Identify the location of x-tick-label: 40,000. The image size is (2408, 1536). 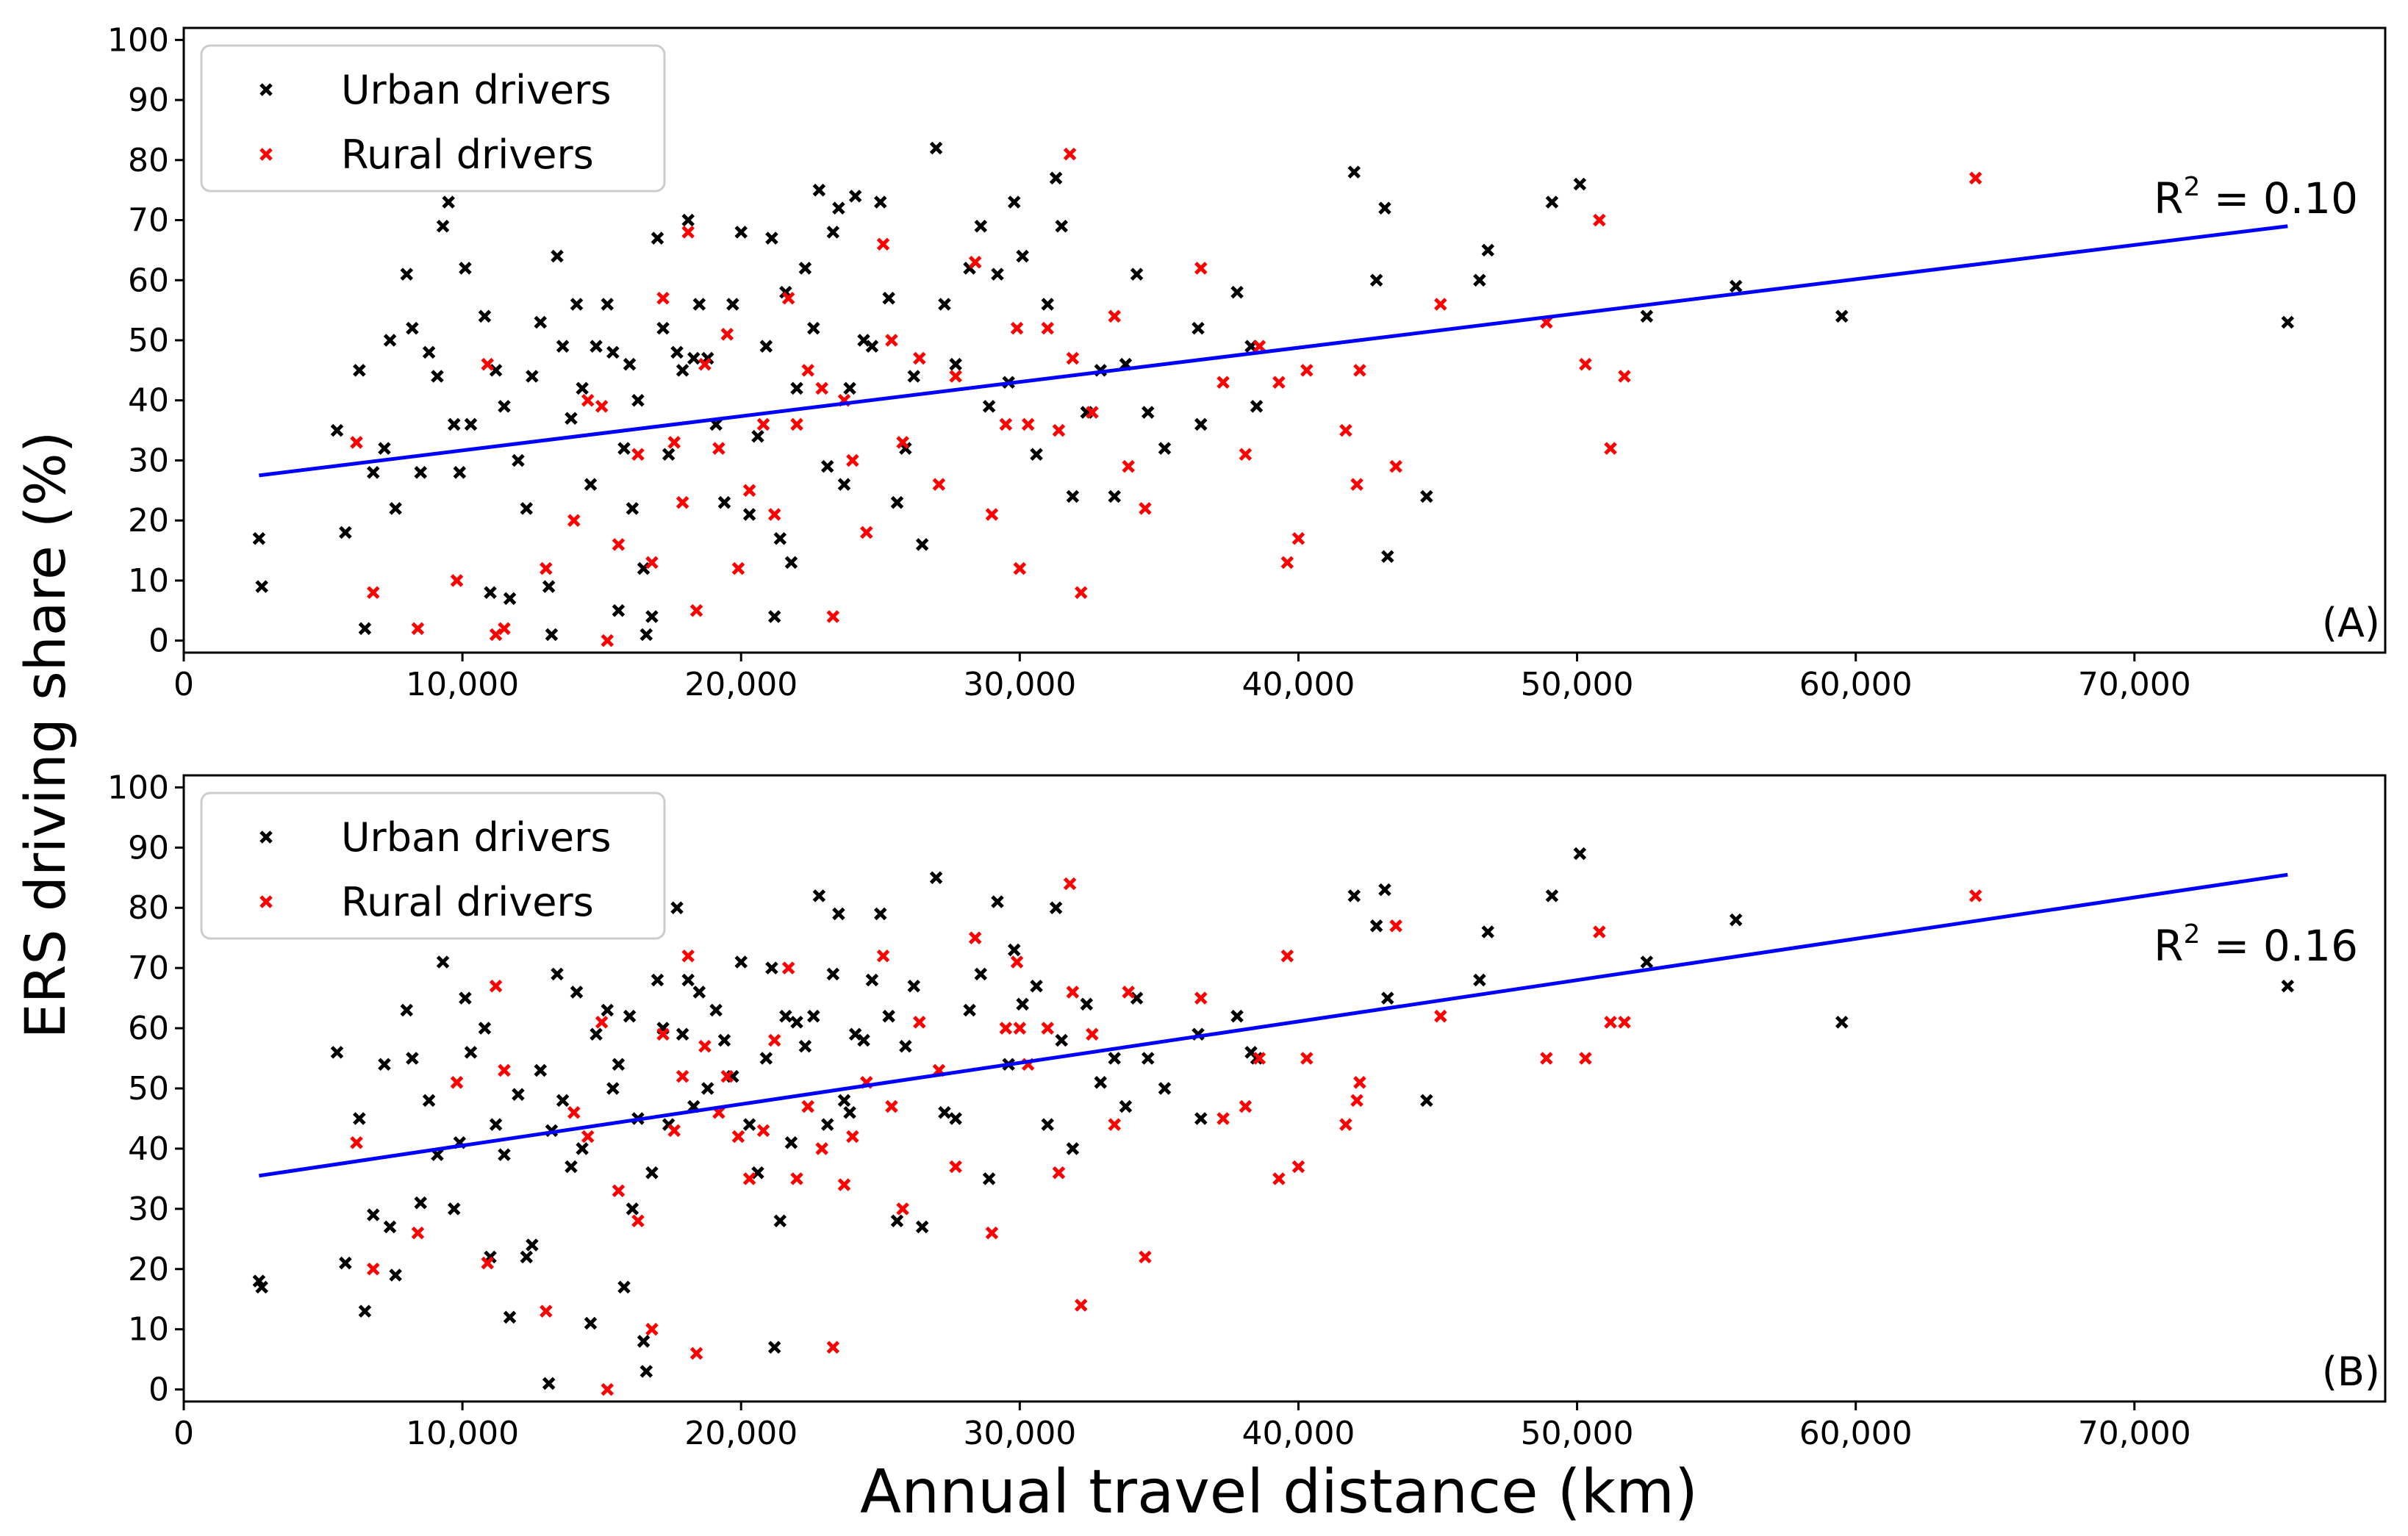
(1298, 684).